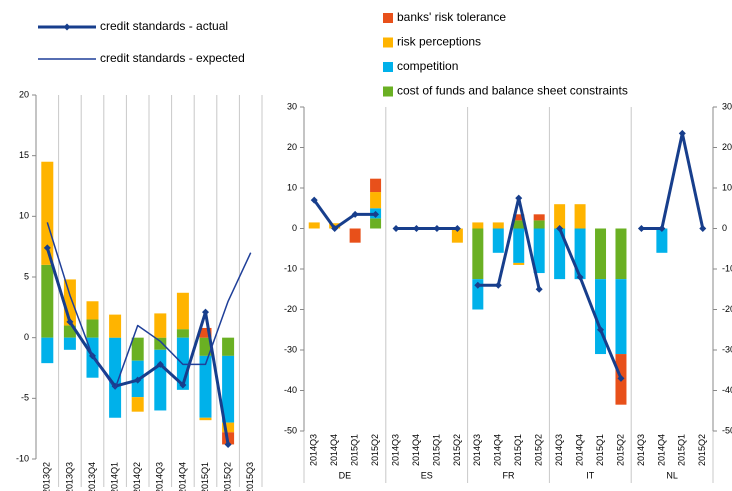 The height and width of the screenshot is (491, 732). Describe the element at coordinates (427, 66) in the screenshot. I see `legend-label: competition` at that location.